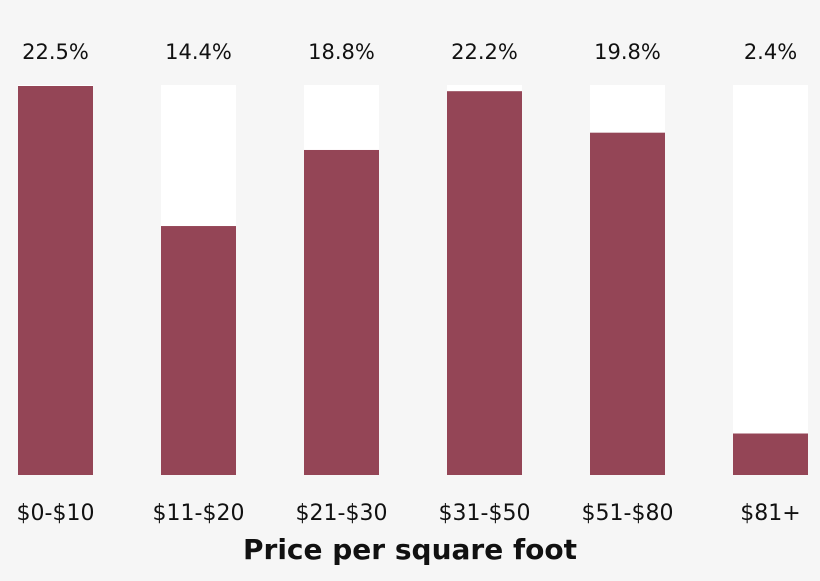 This screenshot has height=581, width=820. I want to click on value-label: 14.4%, so click(198, 52).